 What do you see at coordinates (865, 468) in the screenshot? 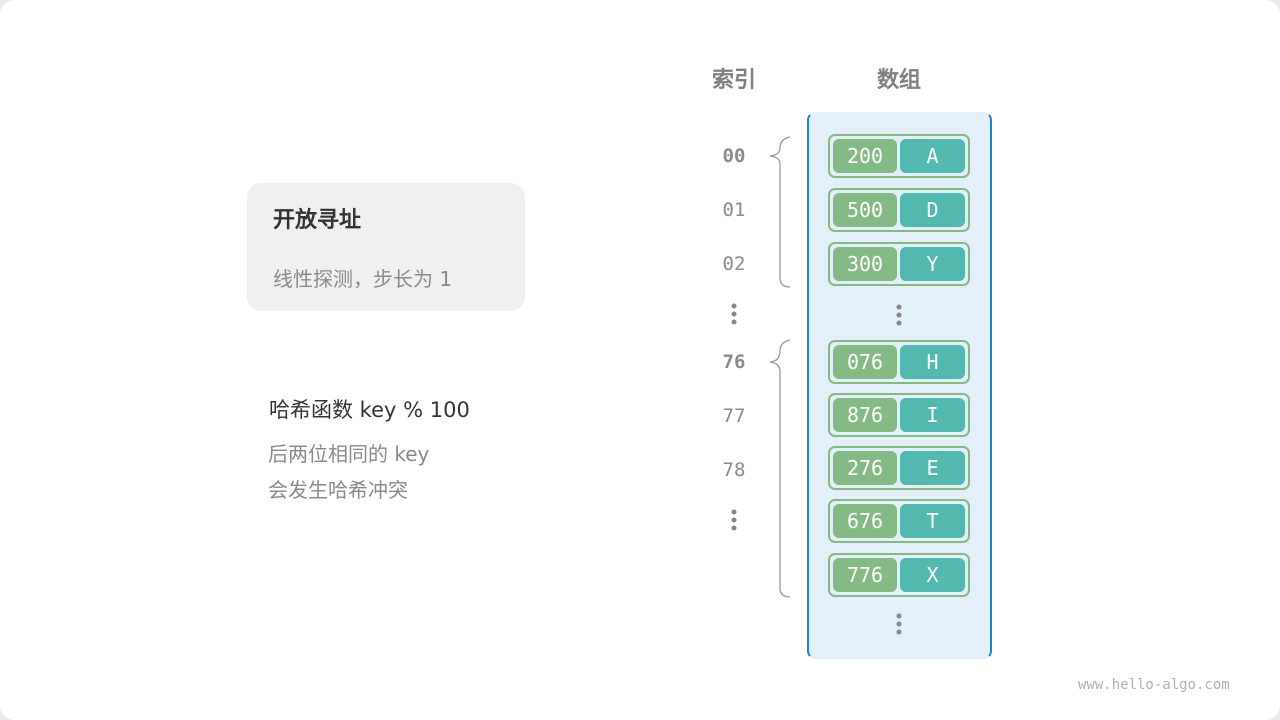
I see `bucket-key: 276` at bounding box center [865, 468].